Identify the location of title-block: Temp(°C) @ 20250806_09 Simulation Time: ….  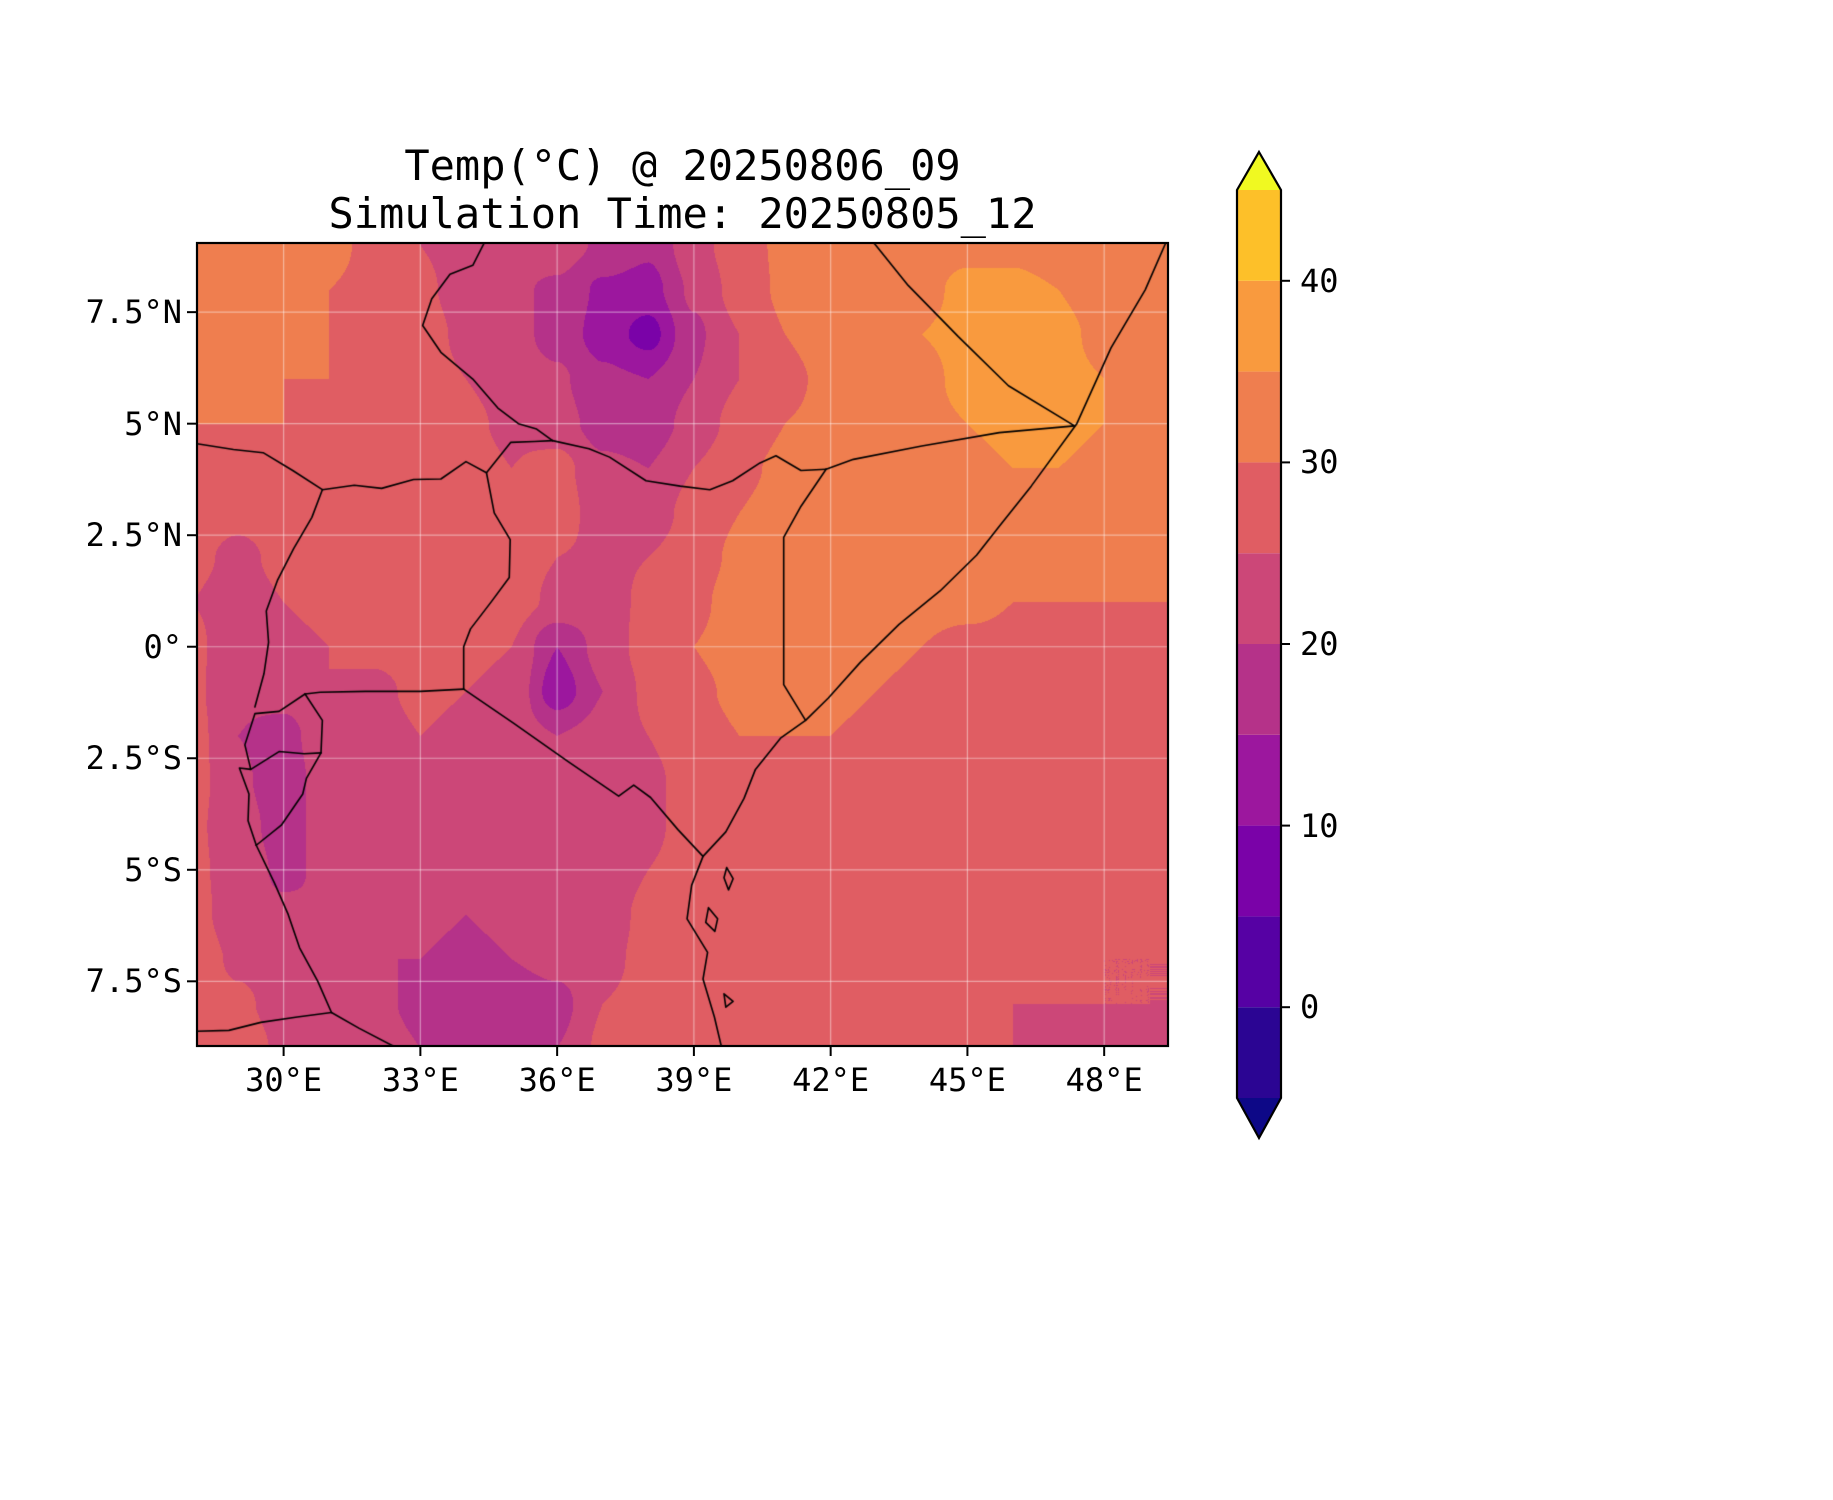
(682, 190).